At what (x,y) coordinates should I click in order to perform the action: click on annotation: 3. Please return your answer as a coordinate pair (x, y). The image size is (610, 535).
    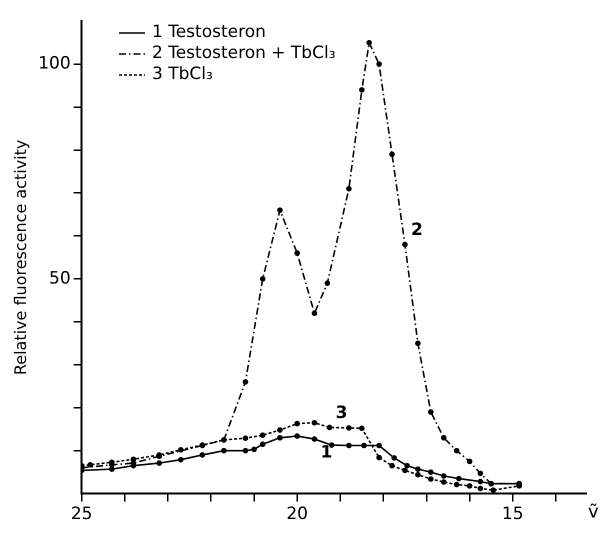
    Looking at the image, I should click on (342, 412).